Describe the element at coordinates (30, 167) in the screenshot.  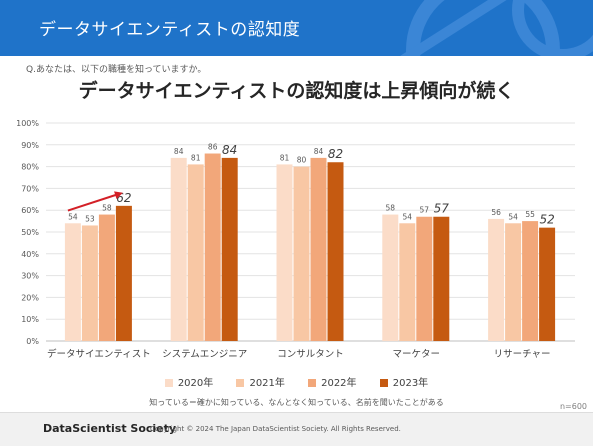
I see `y-tick-label: 80%` at that location.